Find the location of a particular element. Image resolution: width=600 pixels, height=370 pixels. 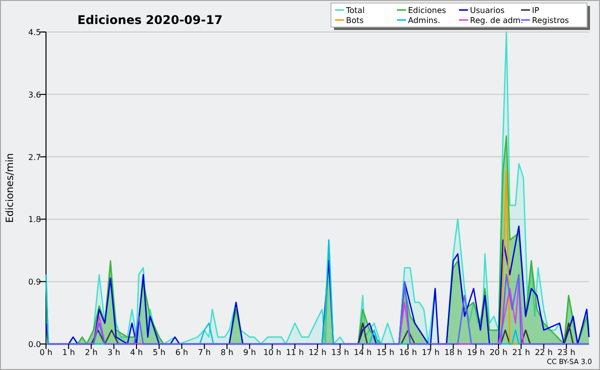

x-tick-label: 22 h is located at coordinates (543, 352).